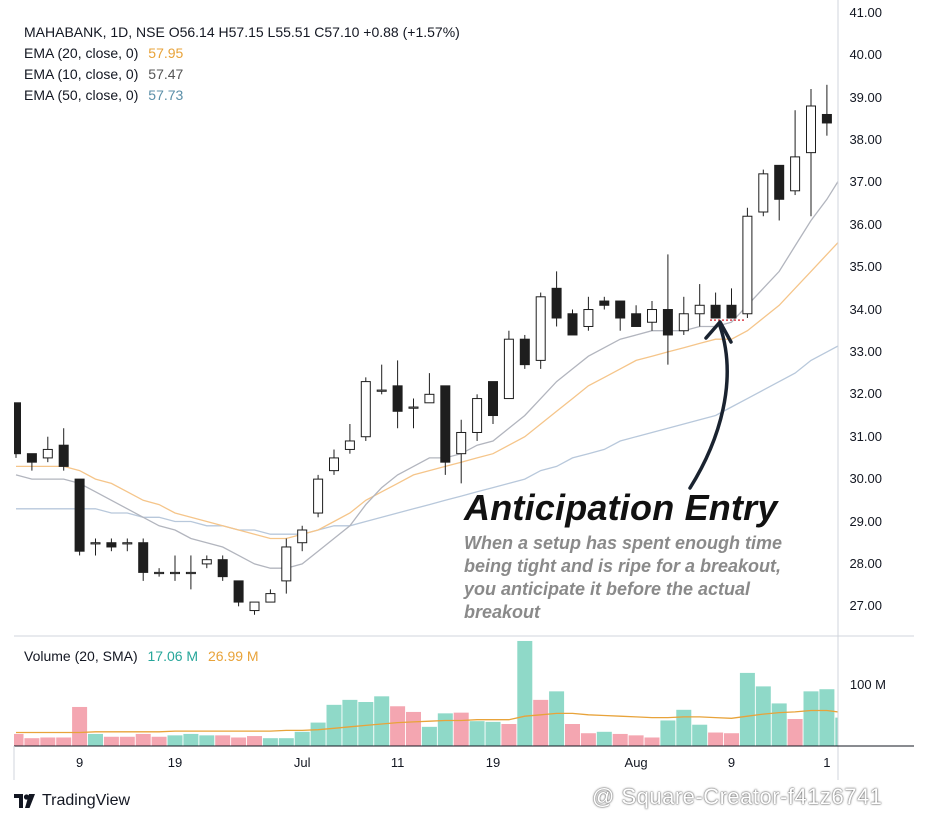 This screenshot has width=928, height=824. I want to click on tradingview-logo: TradingView, so click(72, 801).